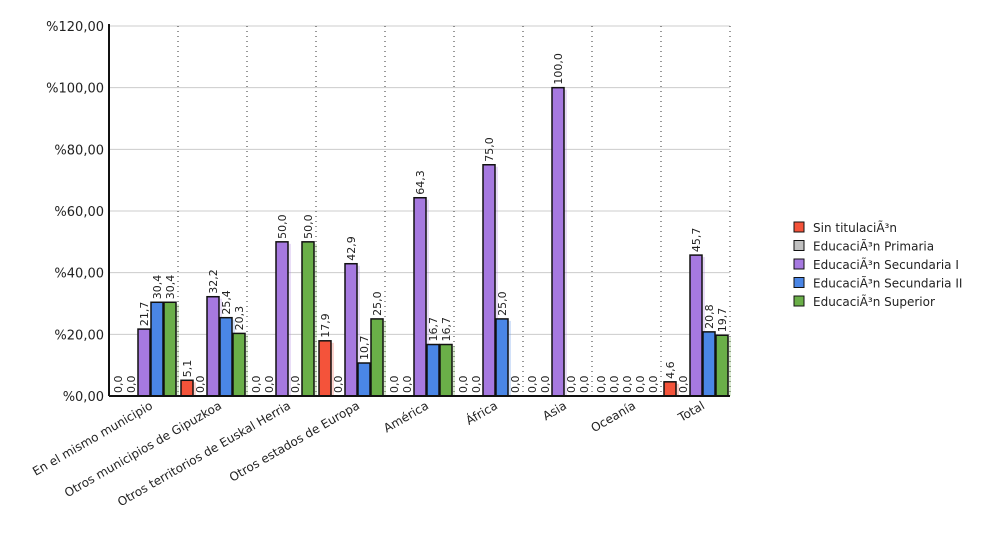 Image resolution: width=1000 pixels, height=550 pixels. What do you see at coordinates (294, 441) in the screenshot?
I see `x-tick-label: Otros estados de Europa` at bounding box center [294, 441].